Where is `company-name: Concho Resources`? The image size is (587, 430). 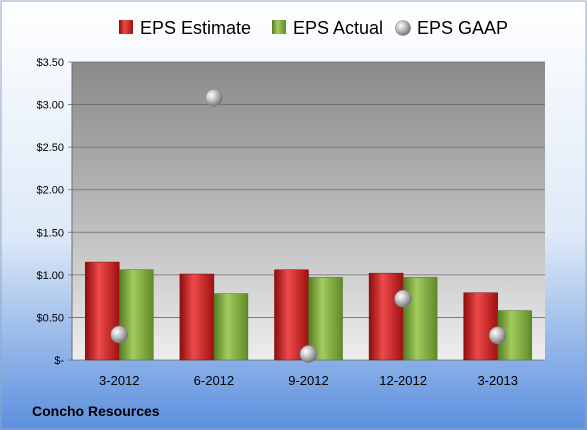 company-name: Concho Resources is located at coordinates (96, 411).